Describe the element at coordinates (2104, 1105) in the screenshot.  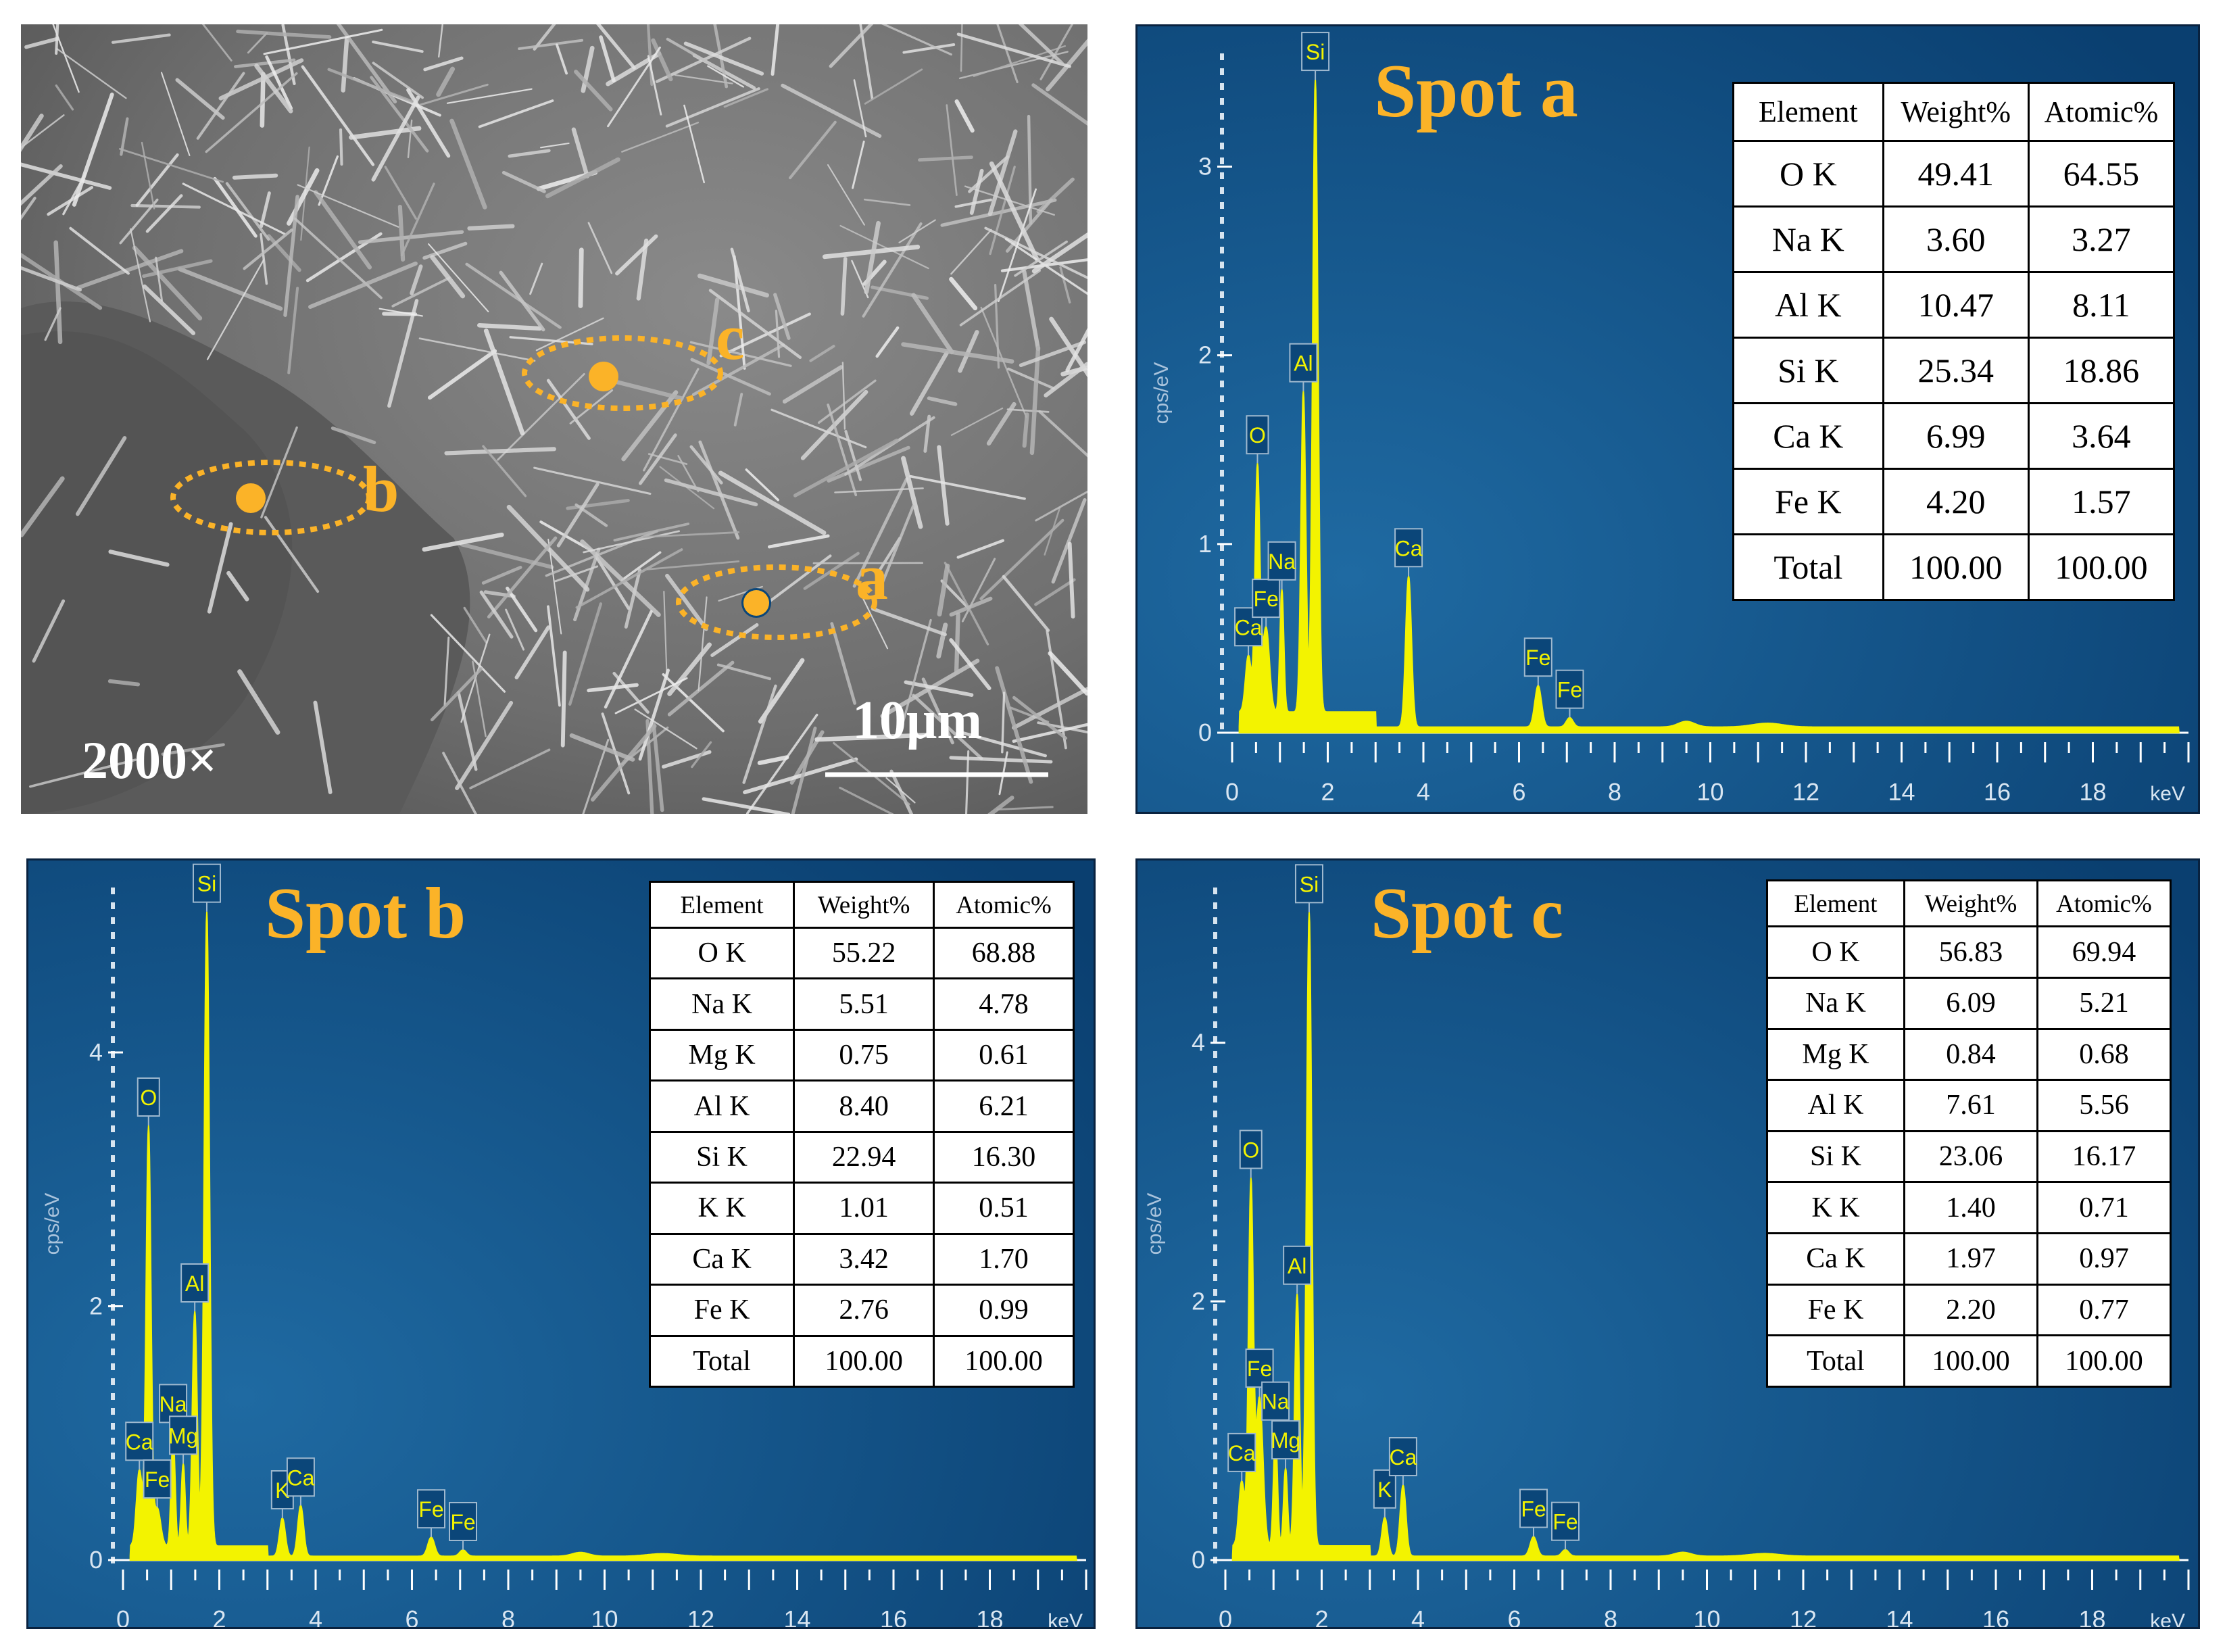
I see `table-cell: 5.56` at that location.